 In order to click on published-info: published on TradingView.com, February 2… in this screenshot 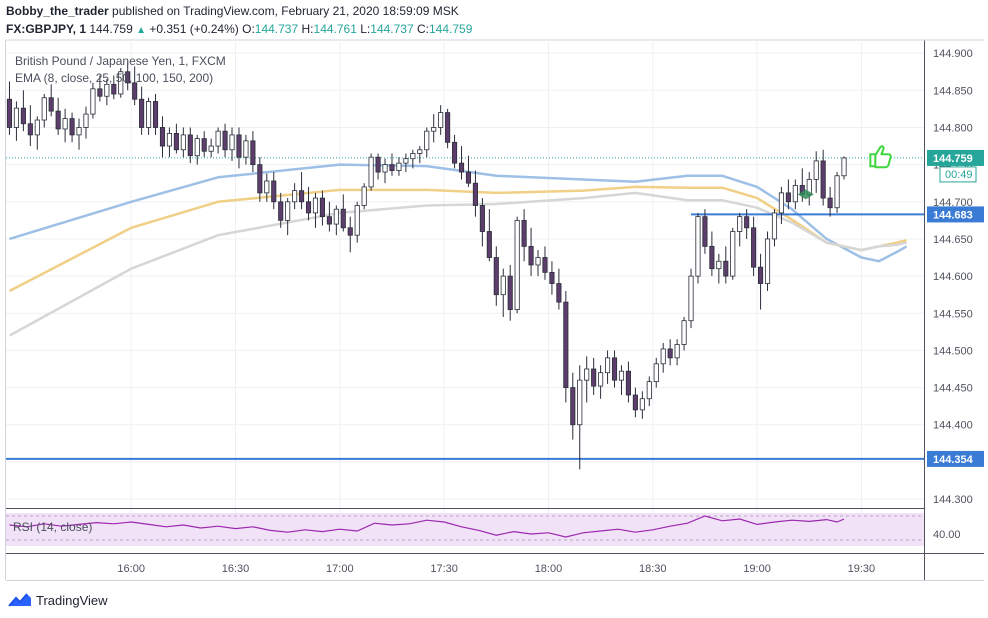, I will do `click(285, 11)`.